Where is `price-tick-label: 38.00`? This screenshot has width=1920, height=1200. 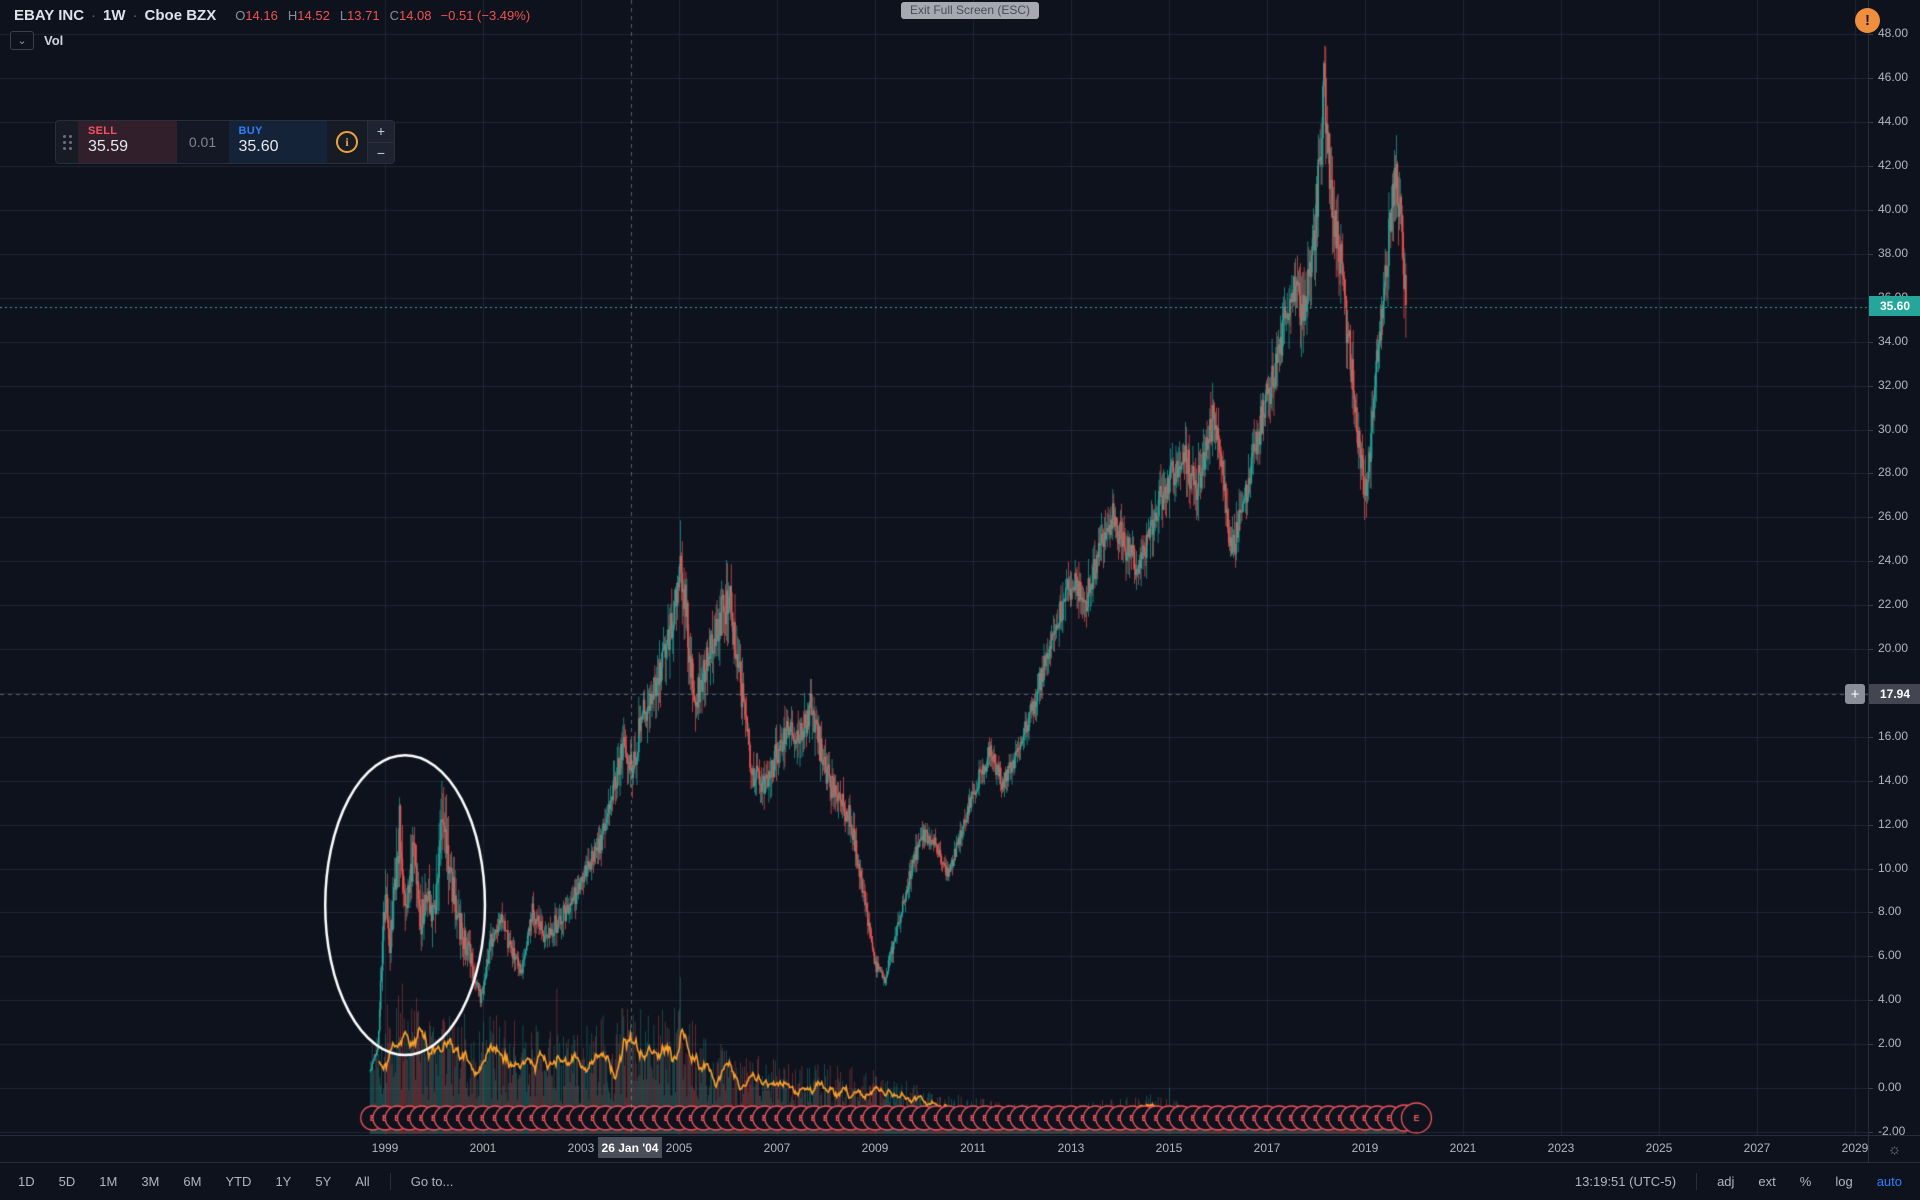 price-tick-label: 38.00 is located at coordinates (1893, 252).